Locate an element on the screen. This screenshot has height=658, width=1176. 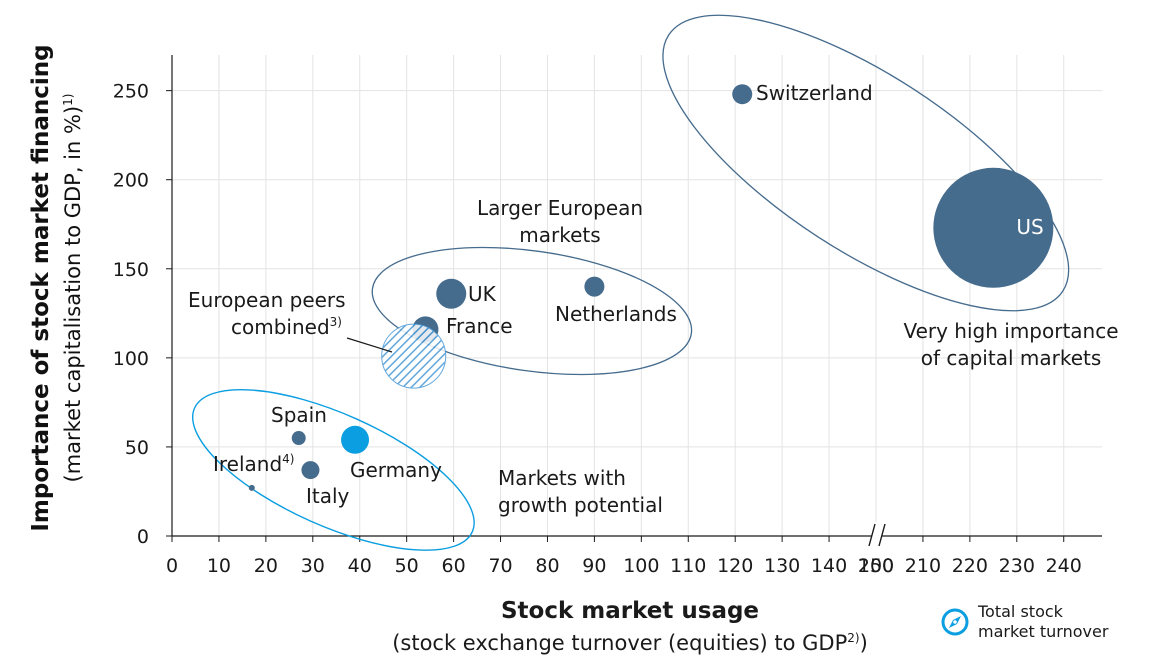
legend: Total stock market turnover is located at coordinates (1034, 622).